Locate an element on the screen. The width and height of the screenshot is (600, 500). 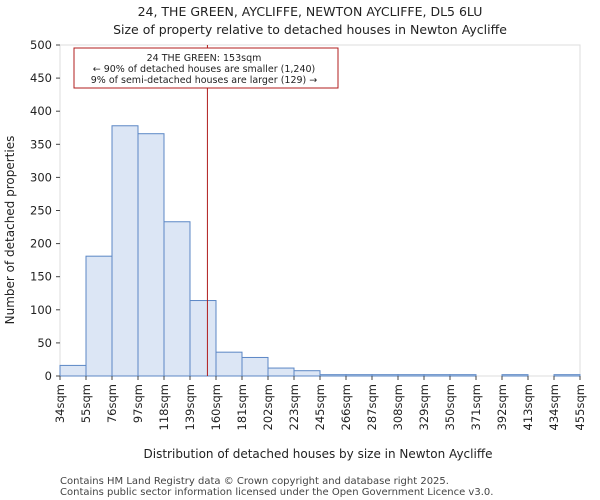
x-tick-label: 118sqm is located at coordinates (164, 407).